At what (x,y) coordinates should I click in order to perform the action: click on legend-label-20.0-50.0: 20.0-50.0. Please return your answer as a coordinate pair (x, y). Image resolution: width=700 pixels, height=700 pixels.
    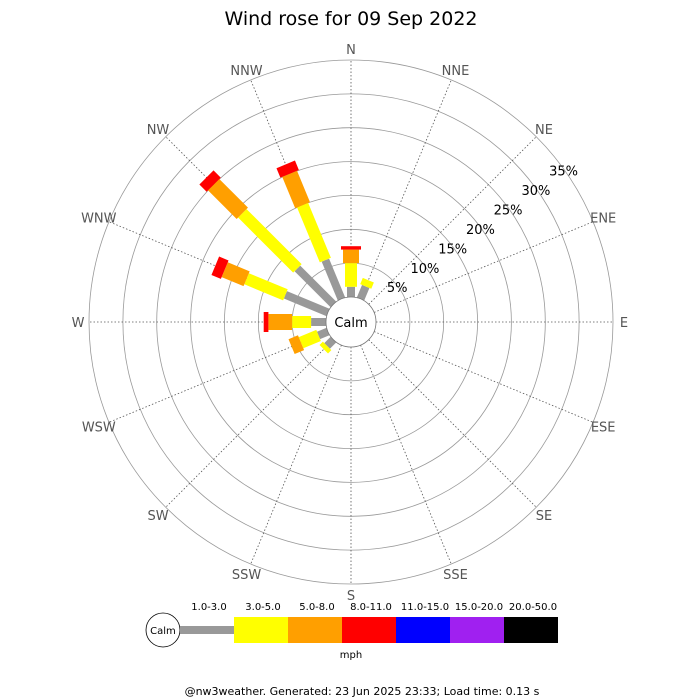
    Looking at the image, I should click on (533, 607).